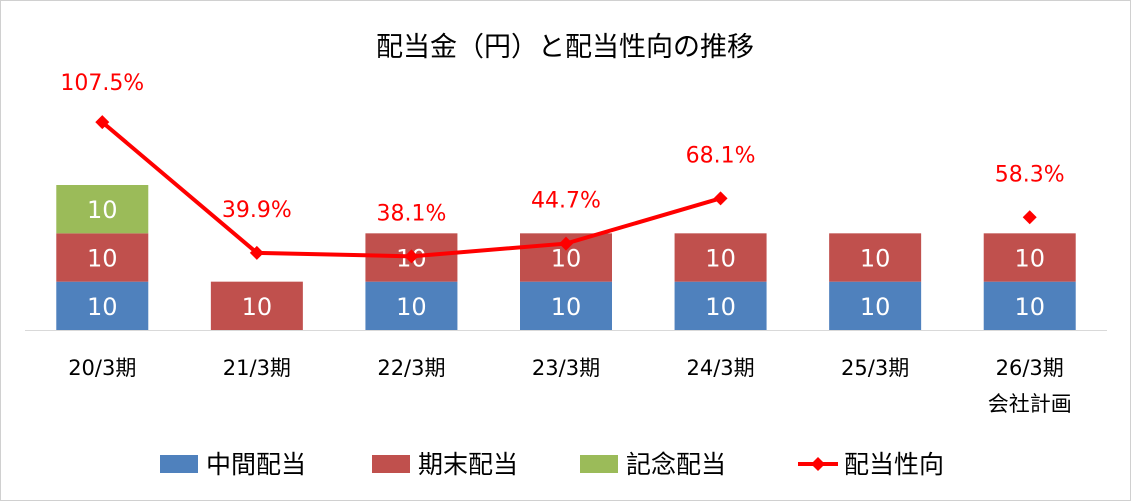 This screenshot has width=1131, height=501. I want to click on x-tick-label: 22/3期, so click(411, 368).